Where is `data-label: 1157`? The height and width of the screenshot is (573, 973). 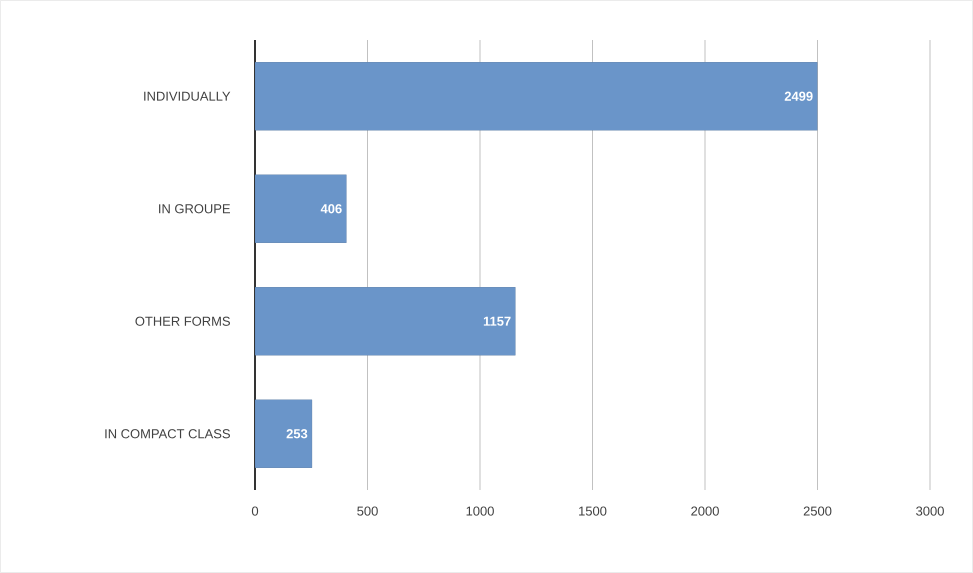 data-label: 1157 is located at coordinates (497, 321).